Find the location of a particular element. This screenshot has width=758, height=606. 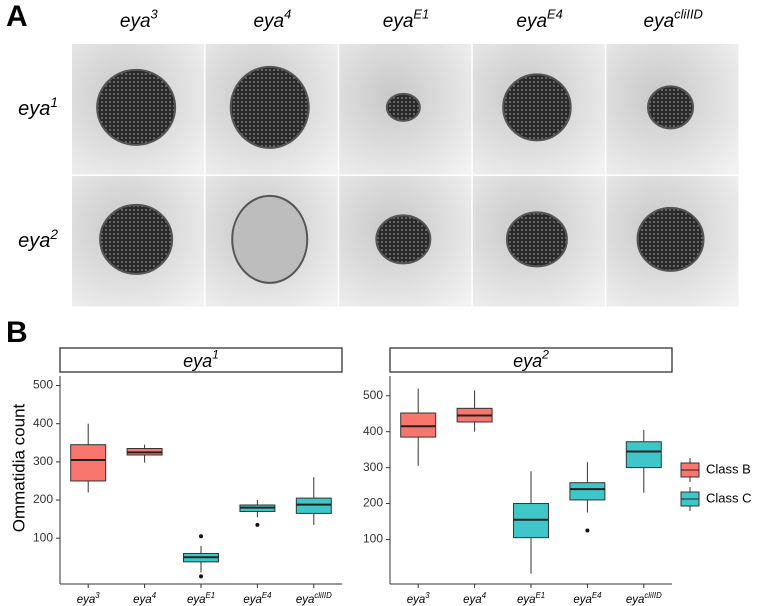

panel-label: A is located at coordinates (17, 16).